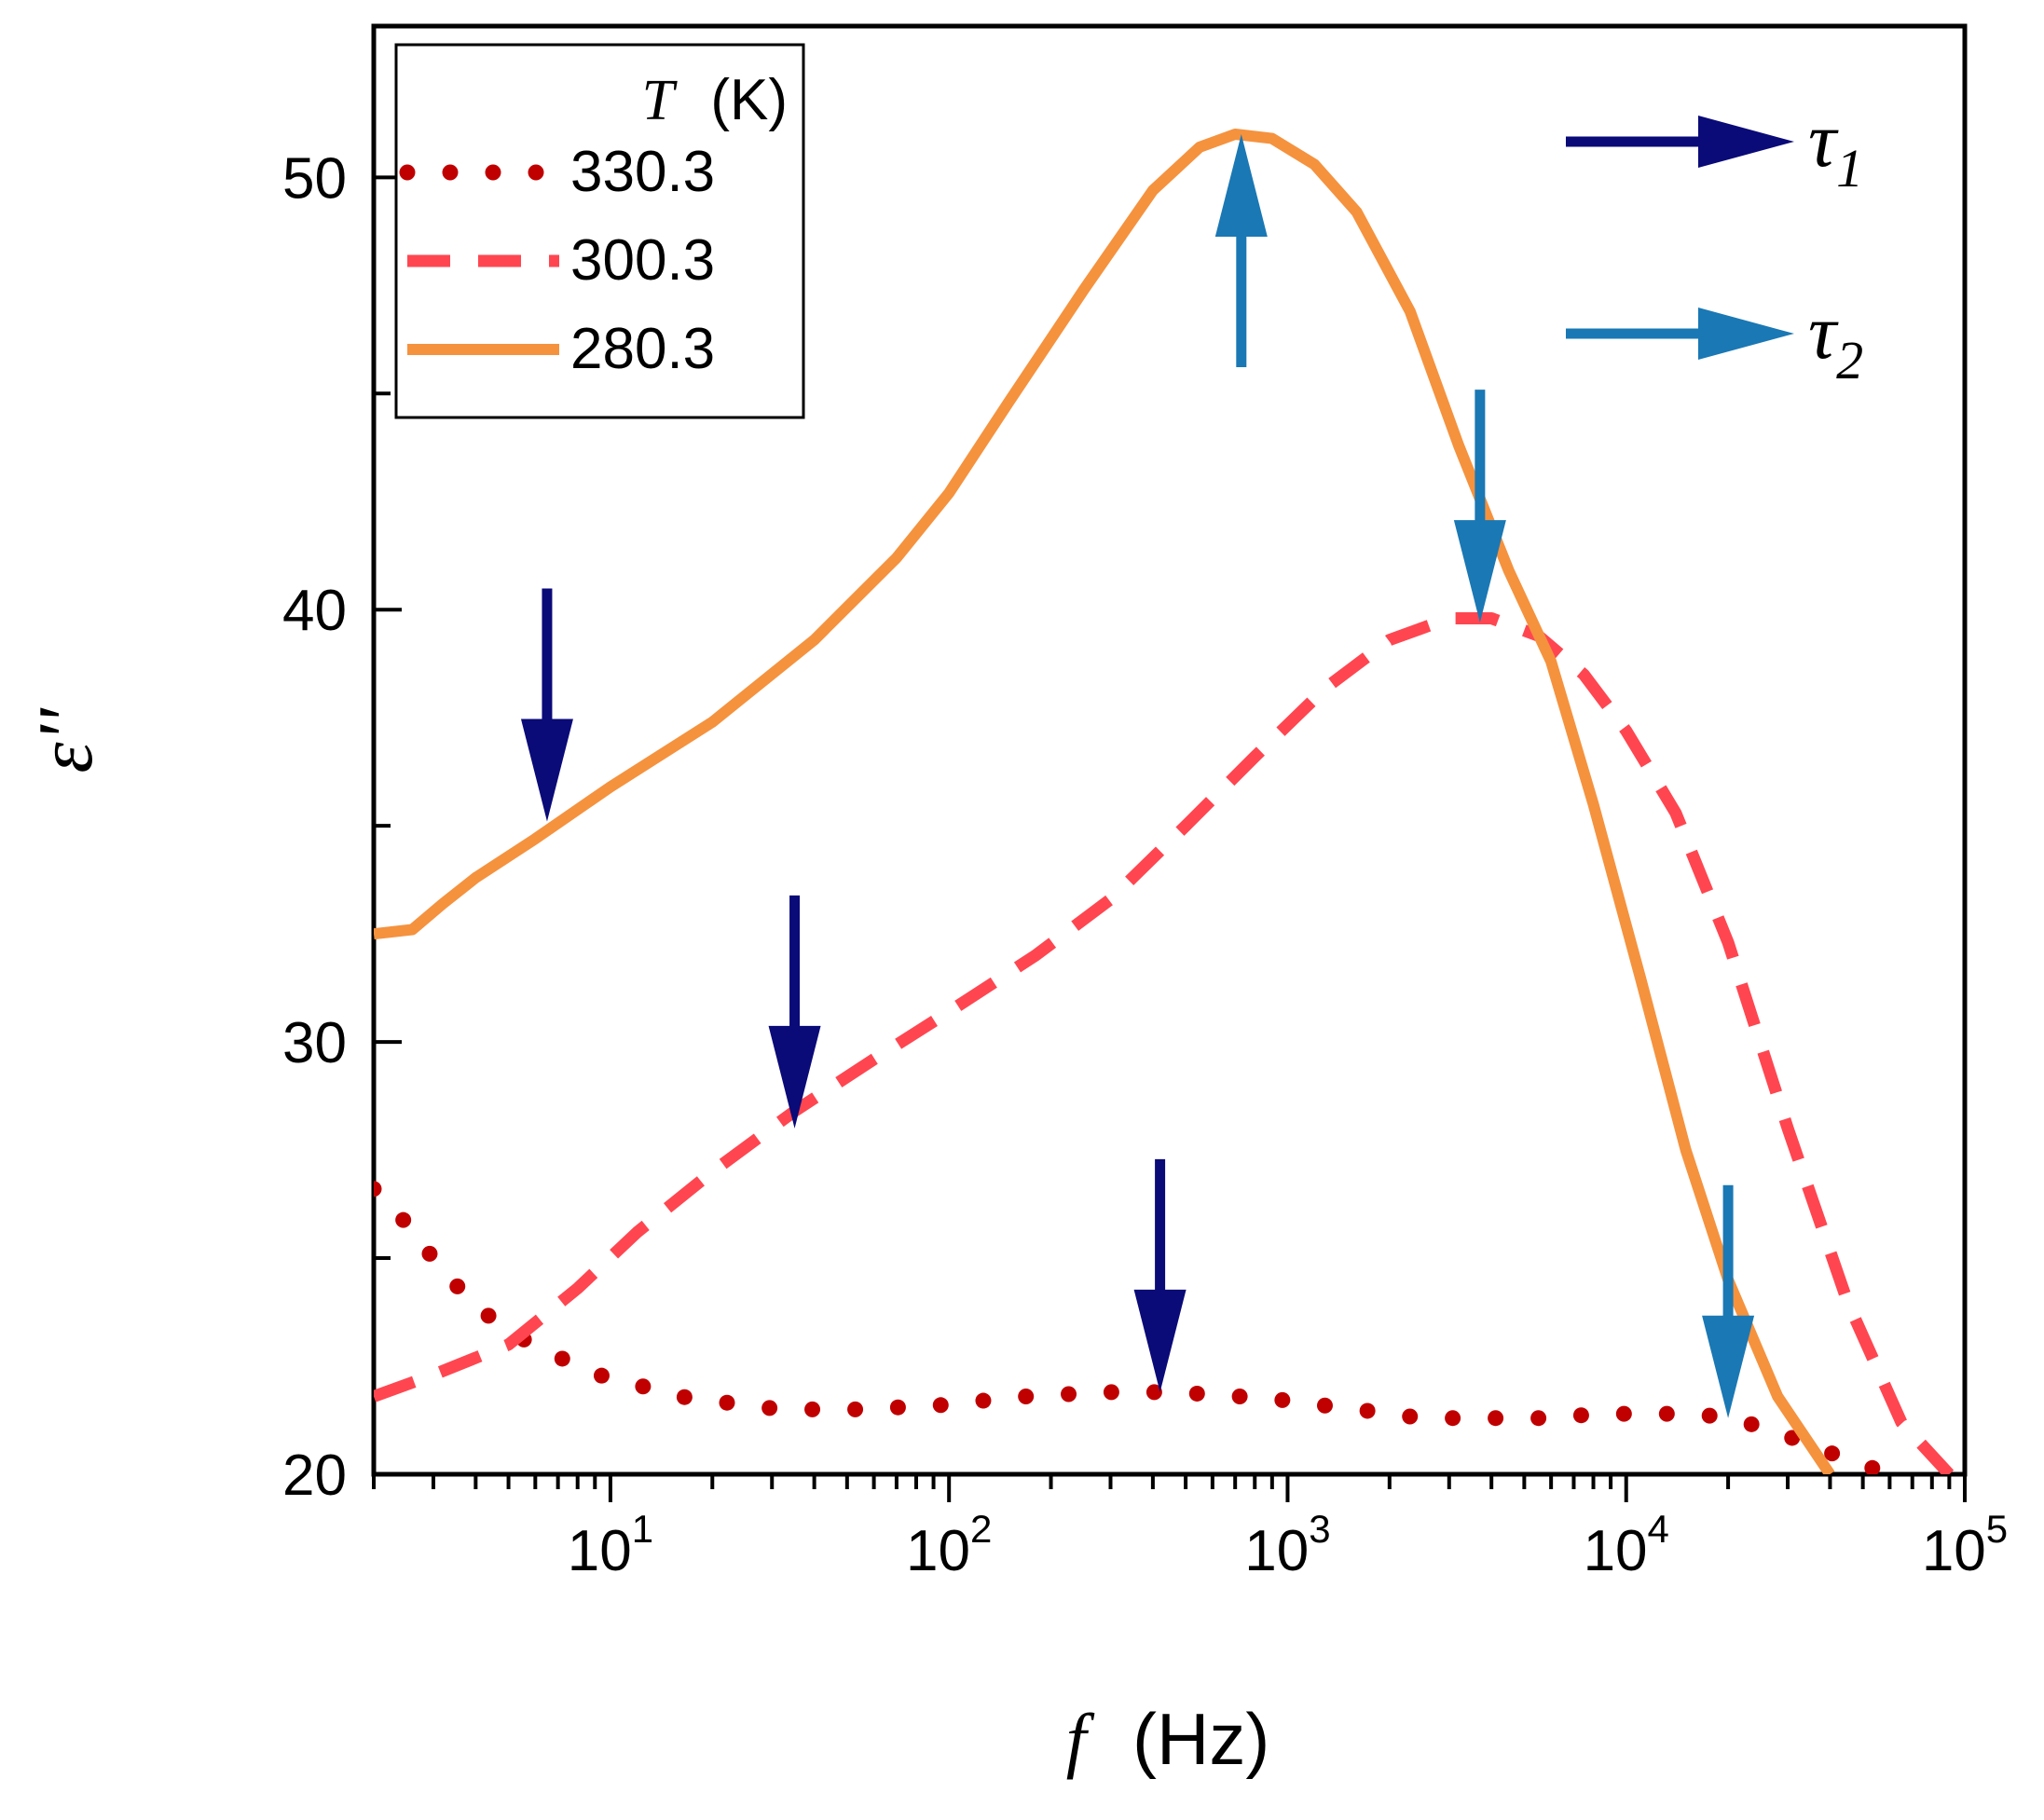 The width and height of the screenshot is (2044, 1820). I want to click on x-axis-label: f (Hz), so click(1168, 1739).